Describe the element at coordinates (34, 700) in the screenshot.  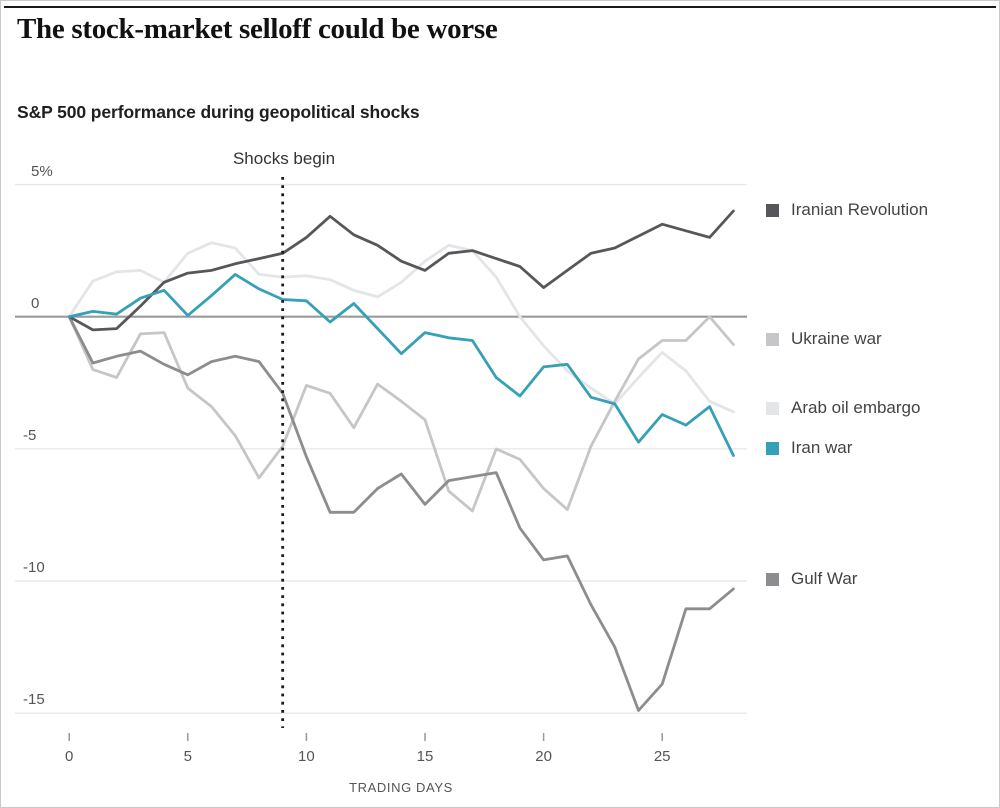
I see `y-axis-label: -15` at that location.